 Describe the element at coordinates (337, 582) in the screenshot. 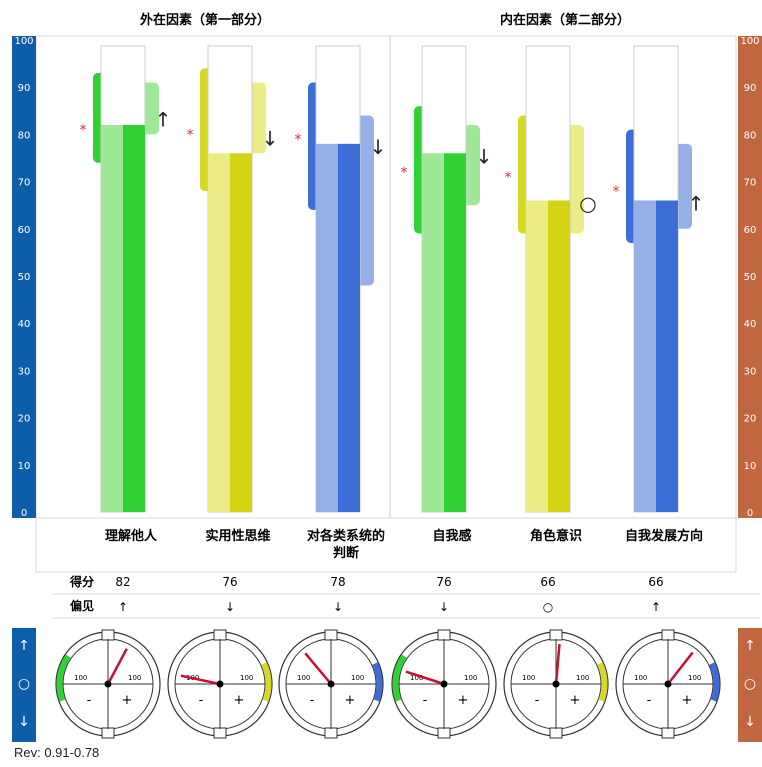

I see `score-value: 78` at that location.